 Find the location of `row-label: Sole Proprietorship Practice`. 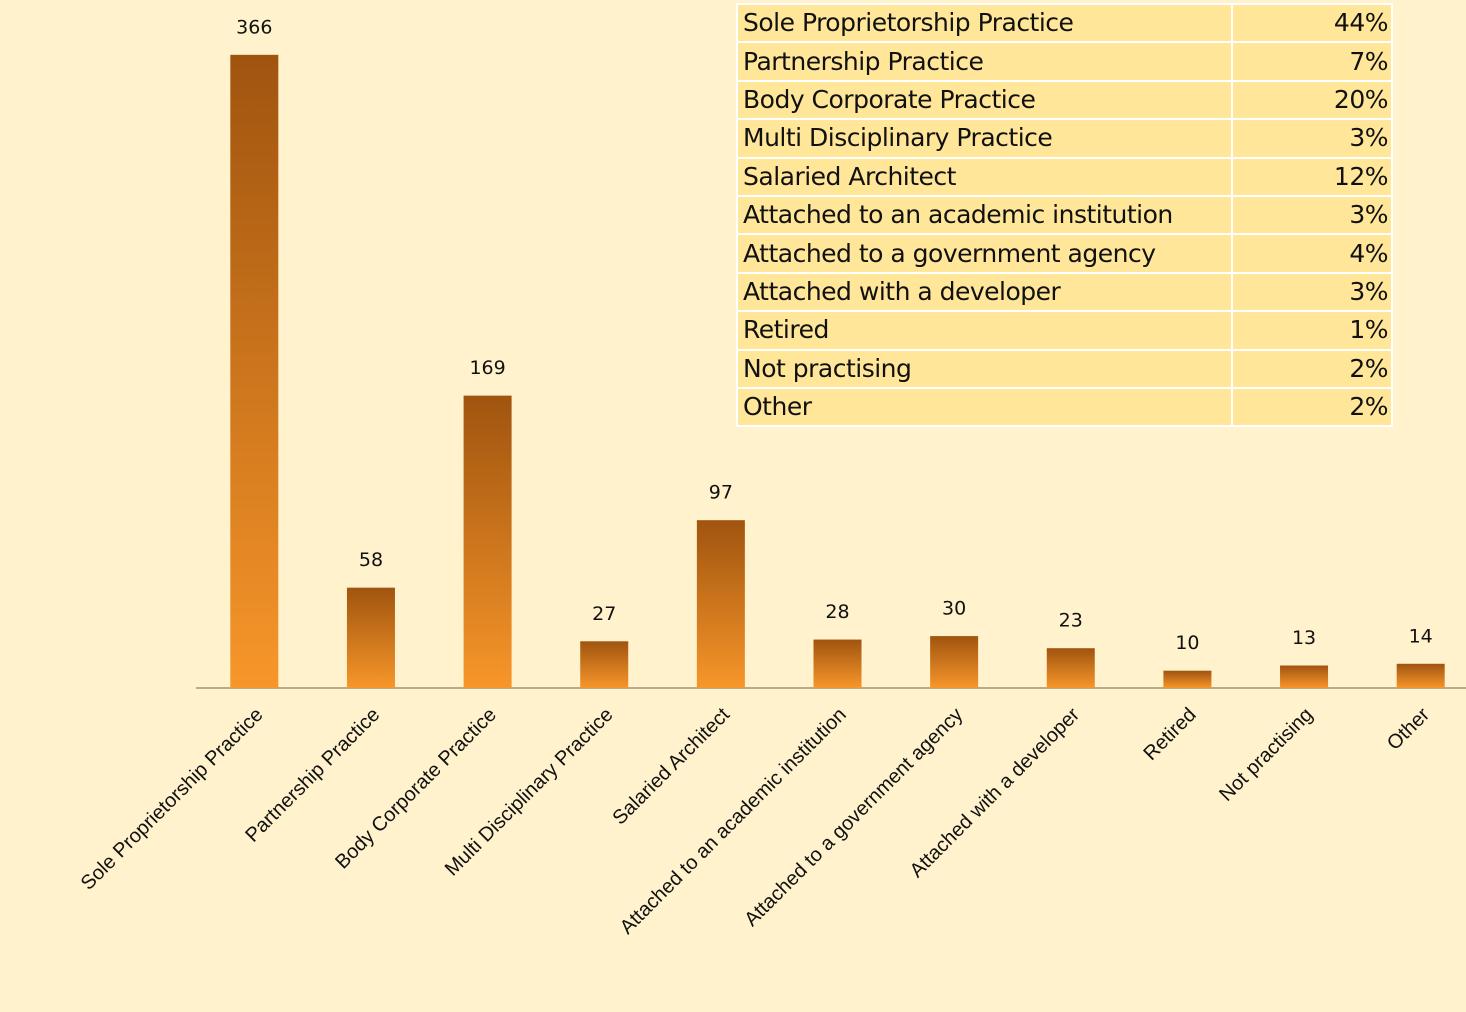

row-label: Sole Proprietorship Practice is located at coordinates (984, 23).